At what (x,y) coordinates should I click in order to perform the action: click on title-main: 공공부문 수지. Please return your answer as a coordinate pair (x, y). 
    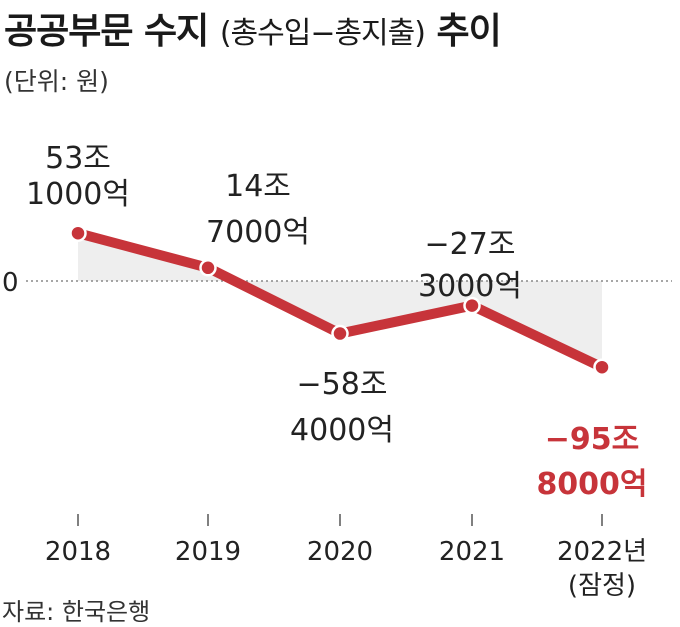
    Looking at the image, I should click on (106, 31).